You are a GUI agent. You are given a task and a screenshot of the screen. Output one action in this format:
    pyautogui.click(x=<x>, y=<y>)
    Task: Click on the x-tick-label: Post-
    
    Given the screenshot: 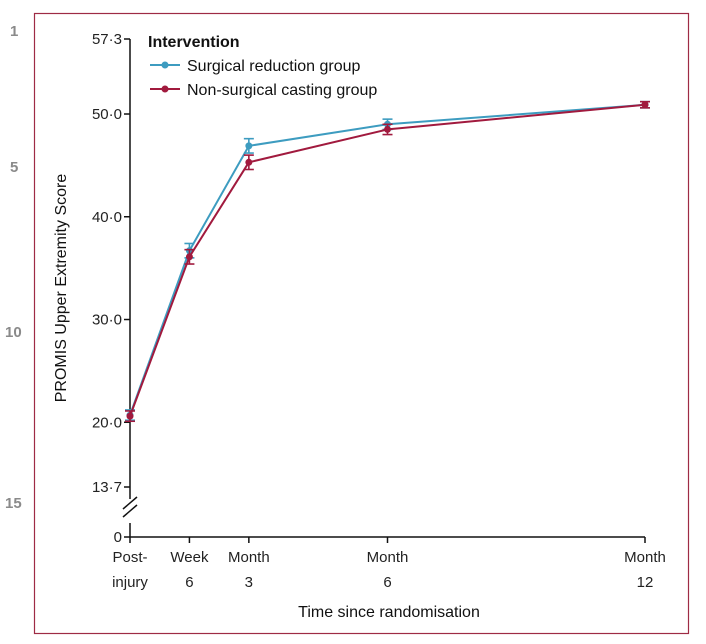 What is the action you would take?
    pyautogui.click(x=129, y=557)
    